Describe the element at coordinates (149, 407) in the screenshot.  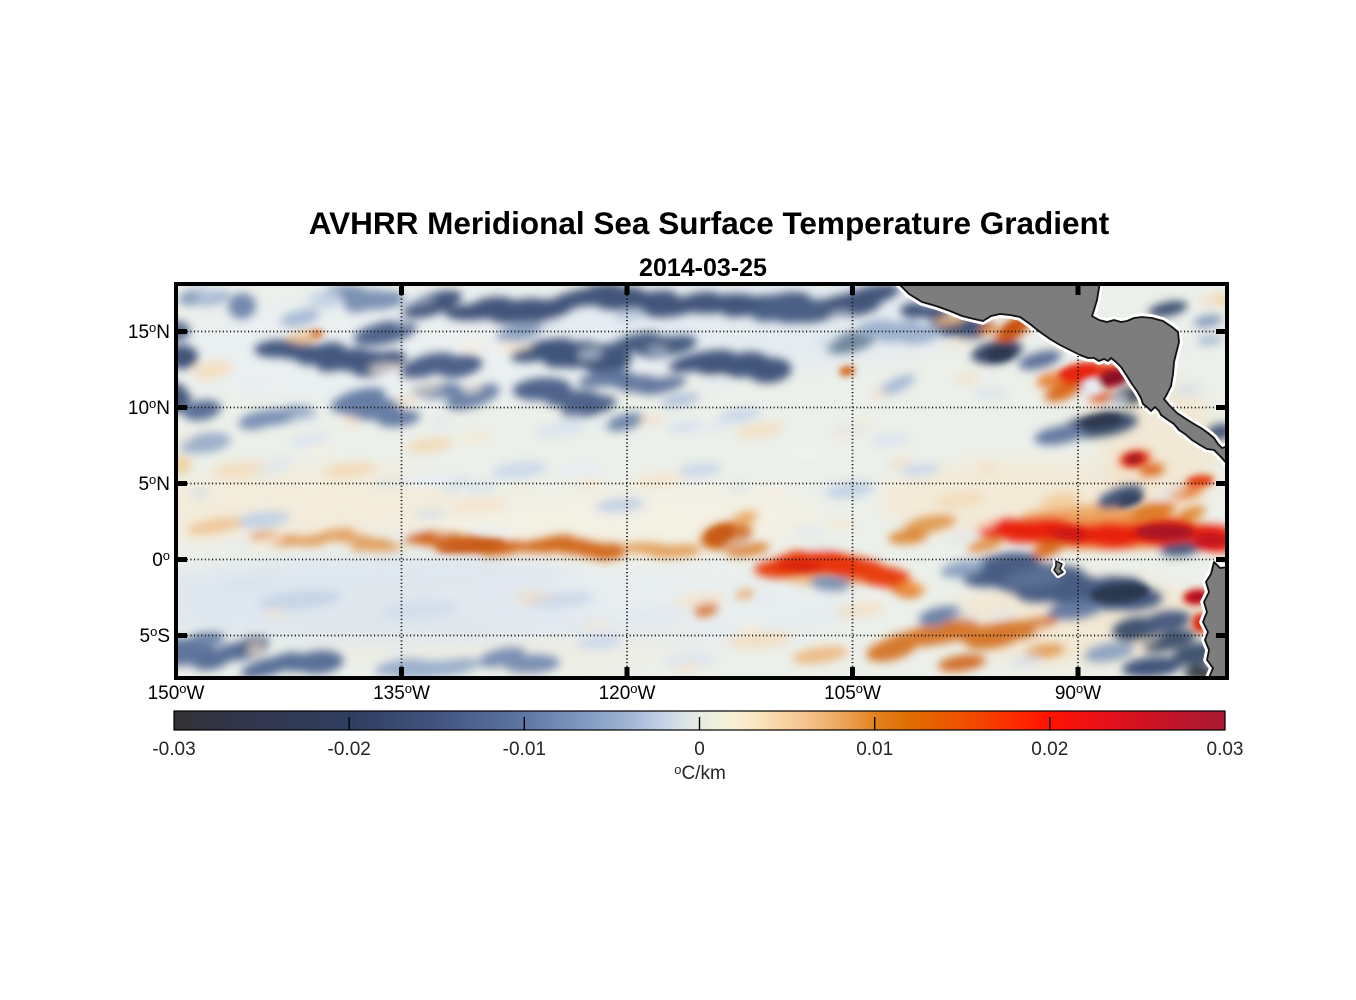
I see `svg-text: 10oN` at that location.